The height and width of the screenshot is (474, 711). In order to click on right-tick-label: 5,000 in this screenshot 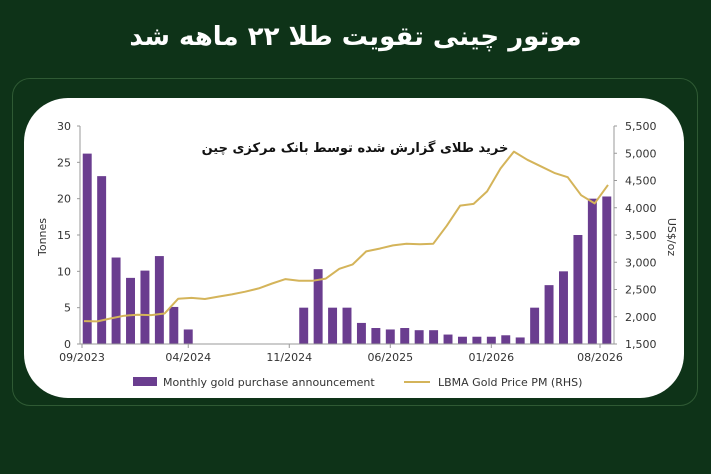, I will do `click(641, 153)`.